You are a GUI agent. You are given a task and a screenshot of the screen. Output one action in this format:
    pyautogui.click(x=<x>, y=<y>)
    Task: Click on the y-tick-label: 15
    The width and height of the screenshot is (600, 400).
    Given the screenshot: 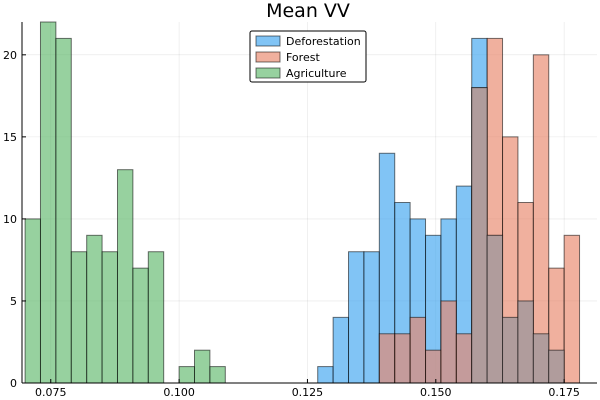 What is the action you would take?
    pyautogui.click(x=10, y=137)
    